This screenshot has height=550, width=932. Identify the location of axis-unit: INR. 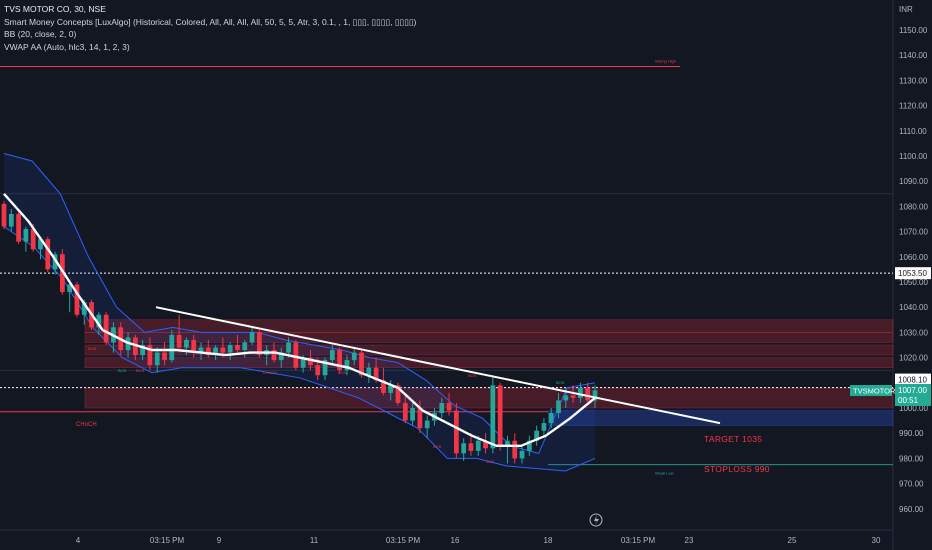
(906, 9).